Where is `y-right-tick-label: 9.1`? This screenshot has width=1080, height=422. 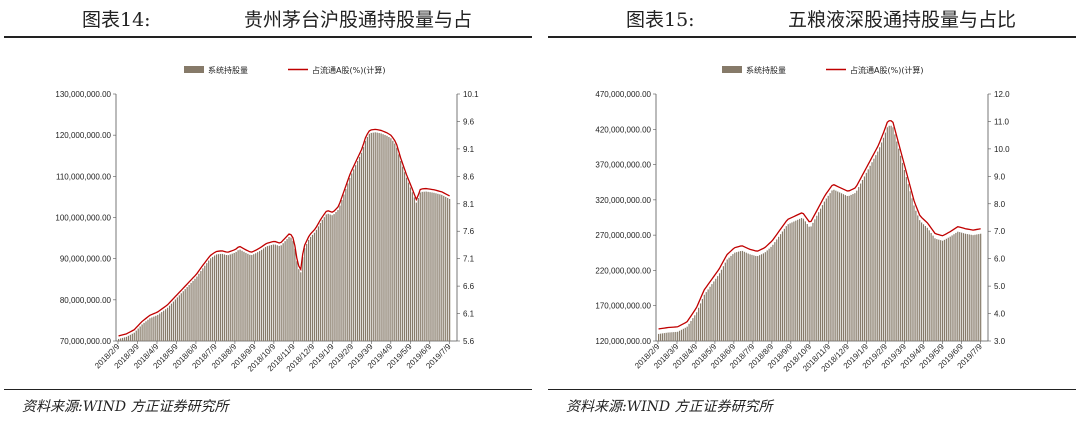 y-right-tick-label: 9.1 is located at coordinates (469, 149).